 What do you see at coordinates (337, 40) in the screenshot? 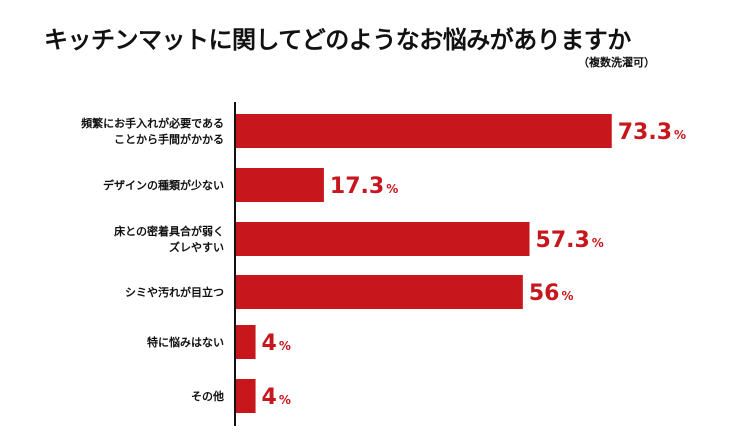
I see `chart-title: キッチンマットに関してどのようなお悩みがありますか` at bounding box center [337, 40].